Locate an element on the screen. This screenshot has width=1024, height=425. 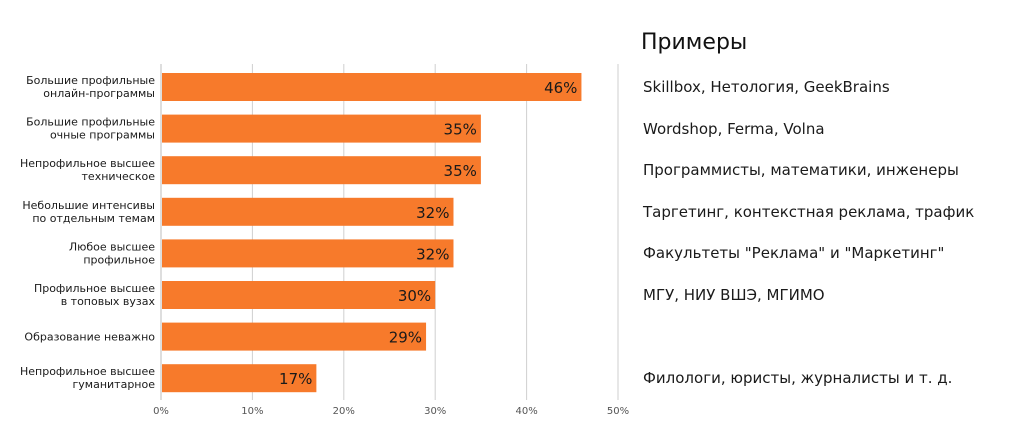
example-item: Филологи, юристы, журналисты и т. д. is located at coordinates (798, 378).